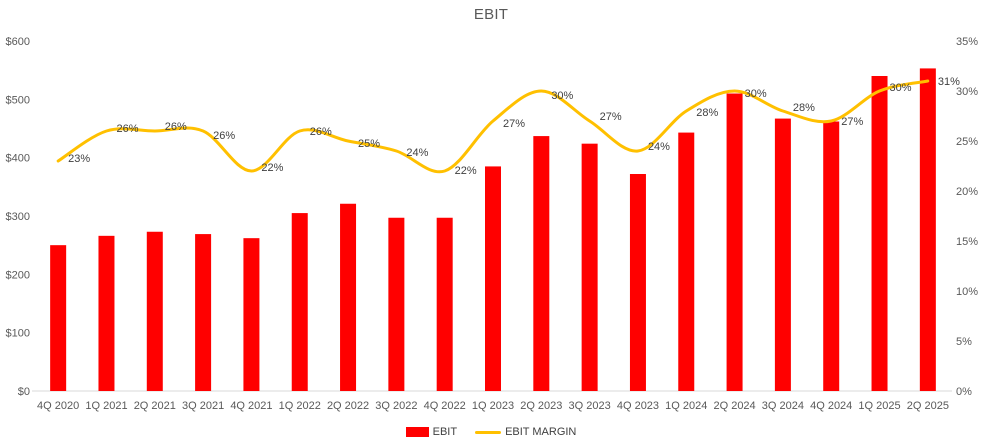 The width and height of the screenshot is (982, 440). Describe the element at coordinates (562, 96) in the screenshot. I see `ebit-margin-data-label-2Q-2023: 30%` at that location.